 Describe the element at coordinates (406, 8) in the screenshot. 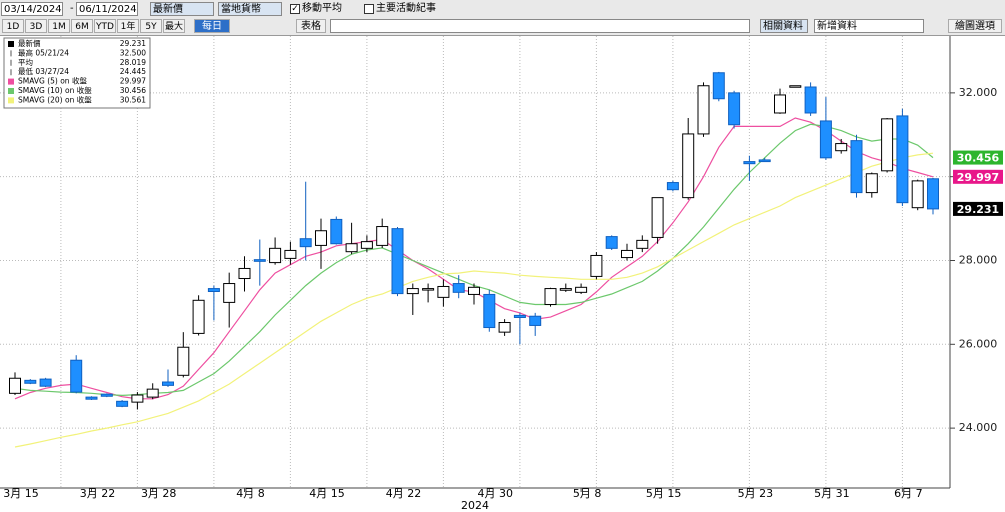

I see `events-checkbox: 主要活動紀事` at that location.